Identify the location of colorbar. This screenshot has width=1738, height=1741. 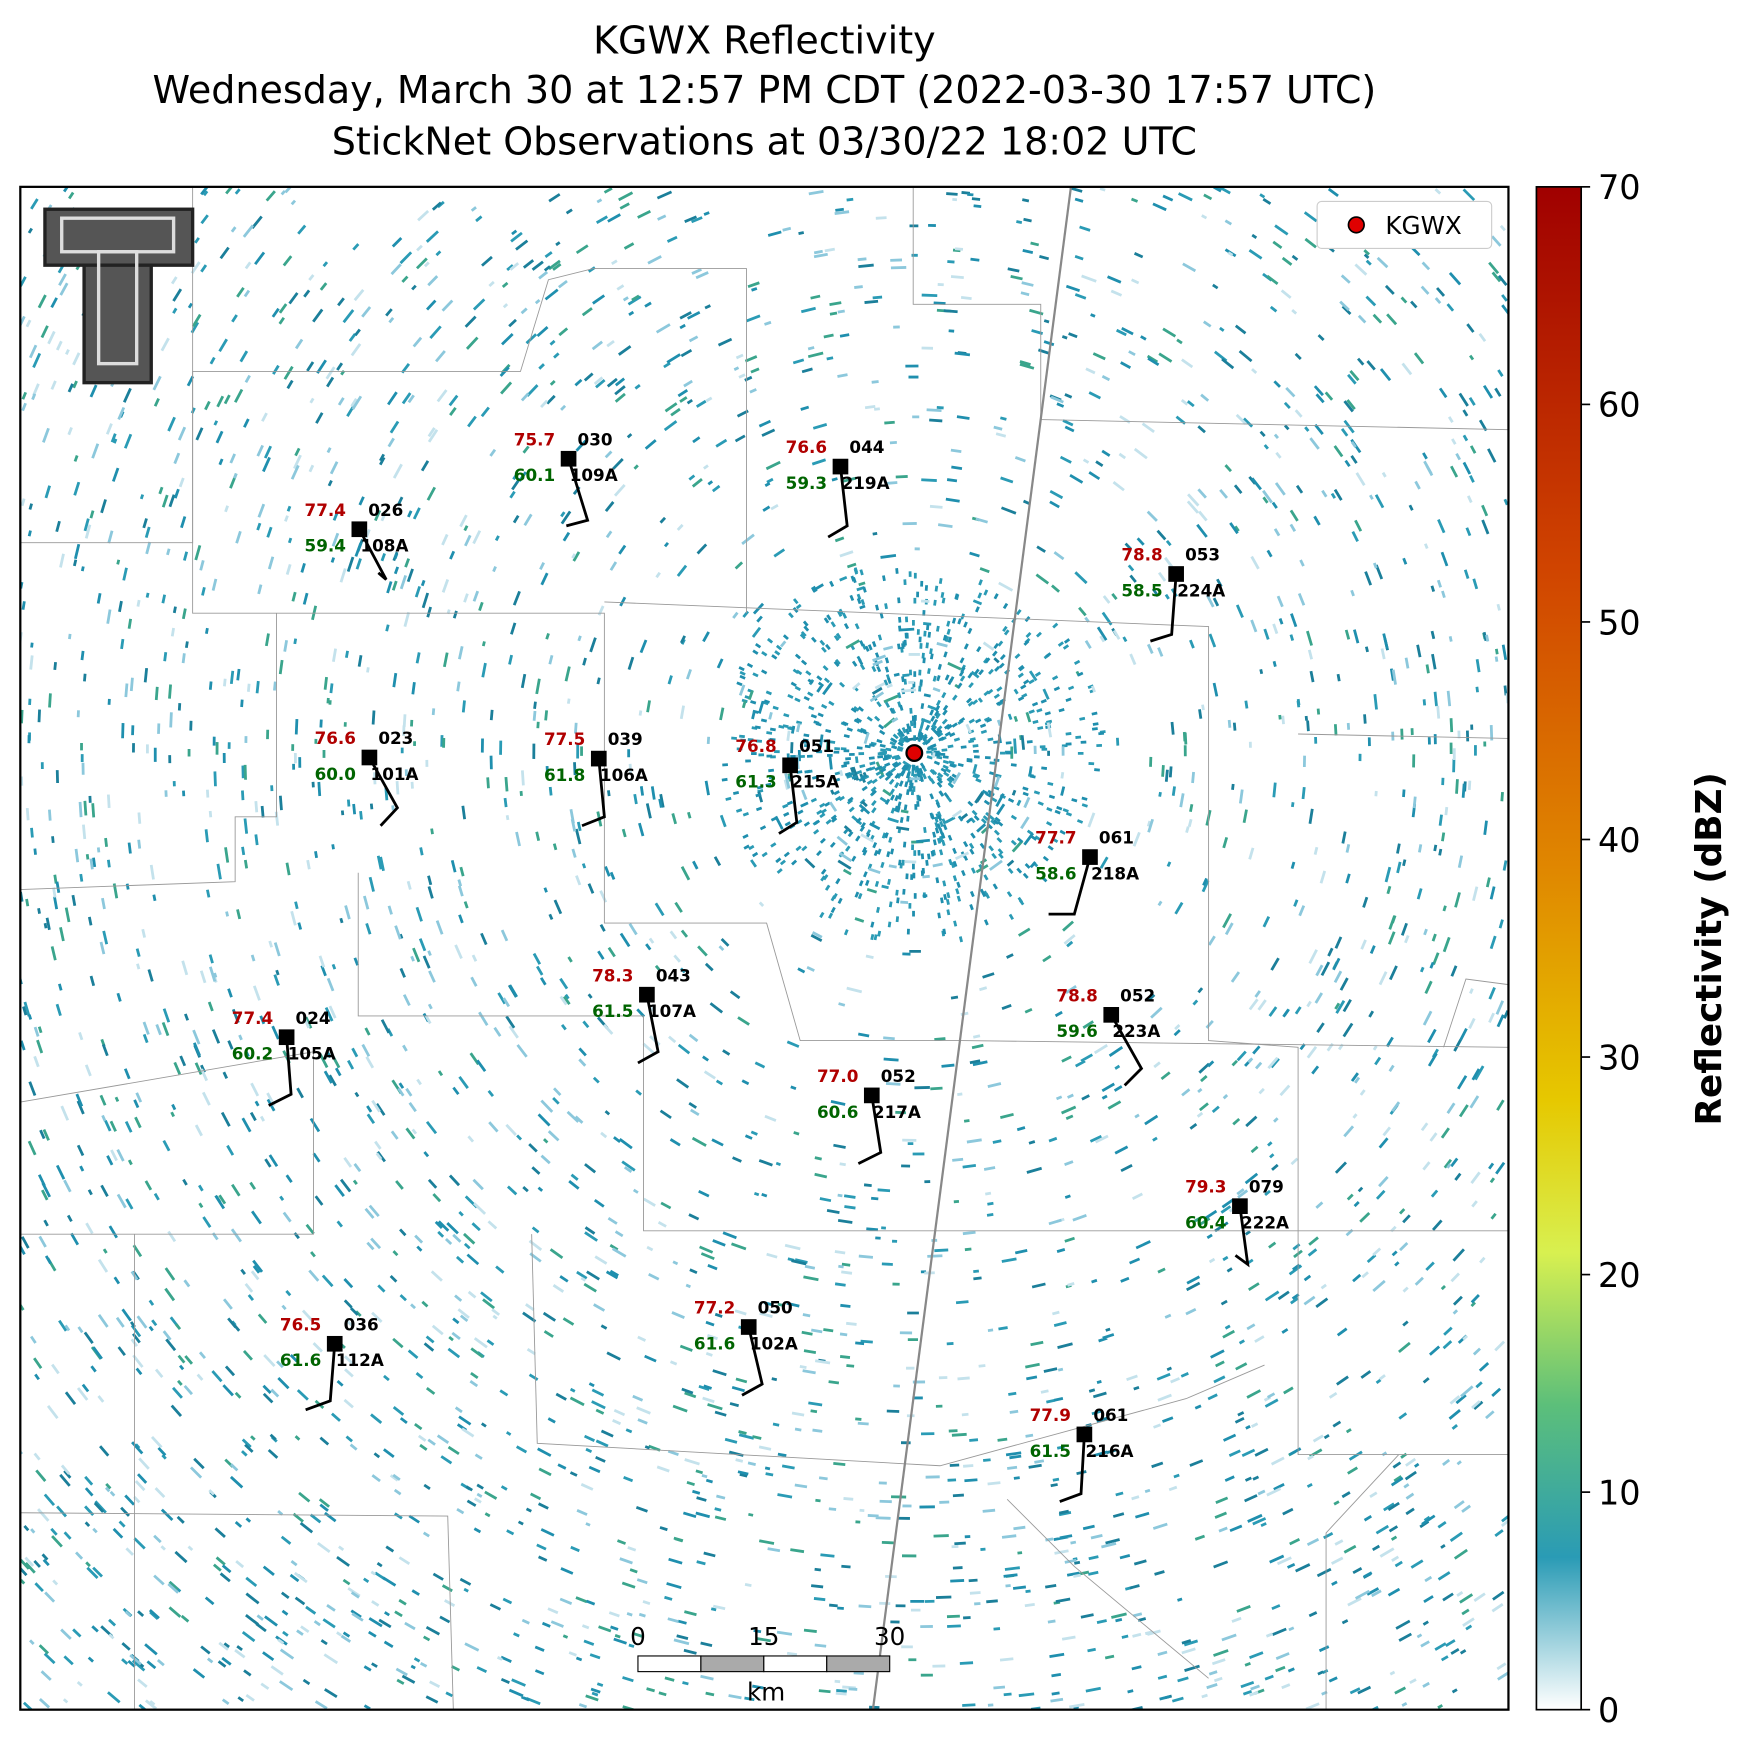
(1559, 948).